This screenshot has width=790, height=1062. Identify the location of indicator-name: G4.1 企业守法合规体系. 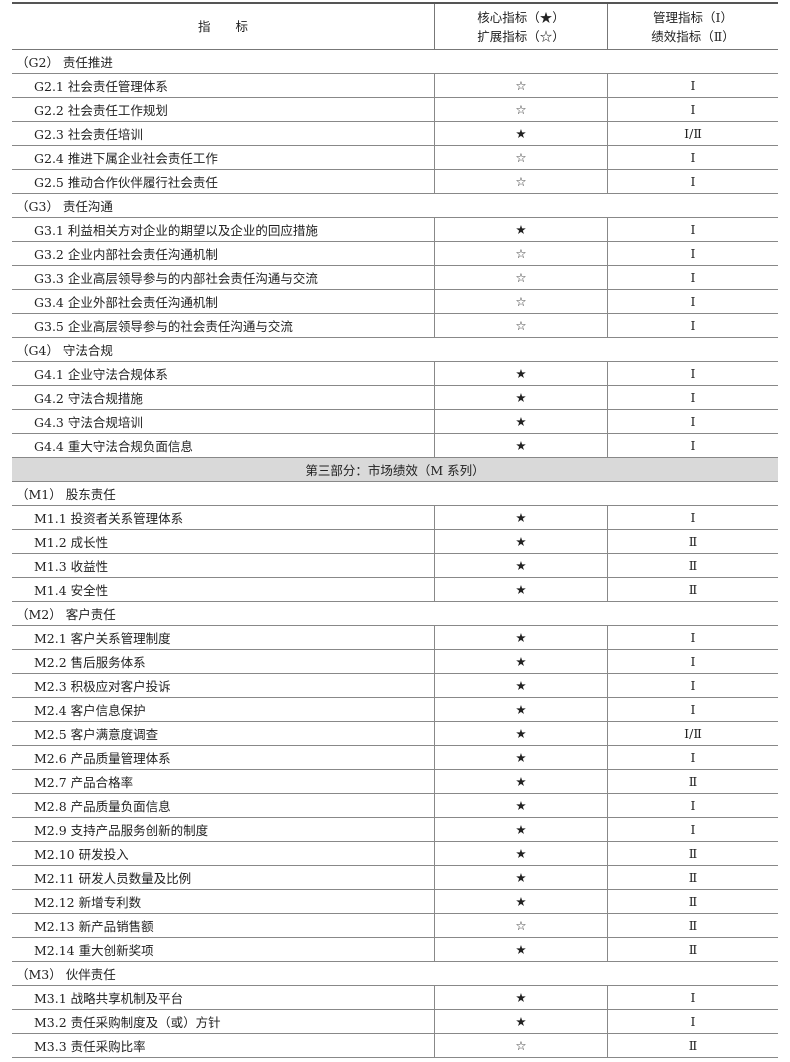
(223, 373).